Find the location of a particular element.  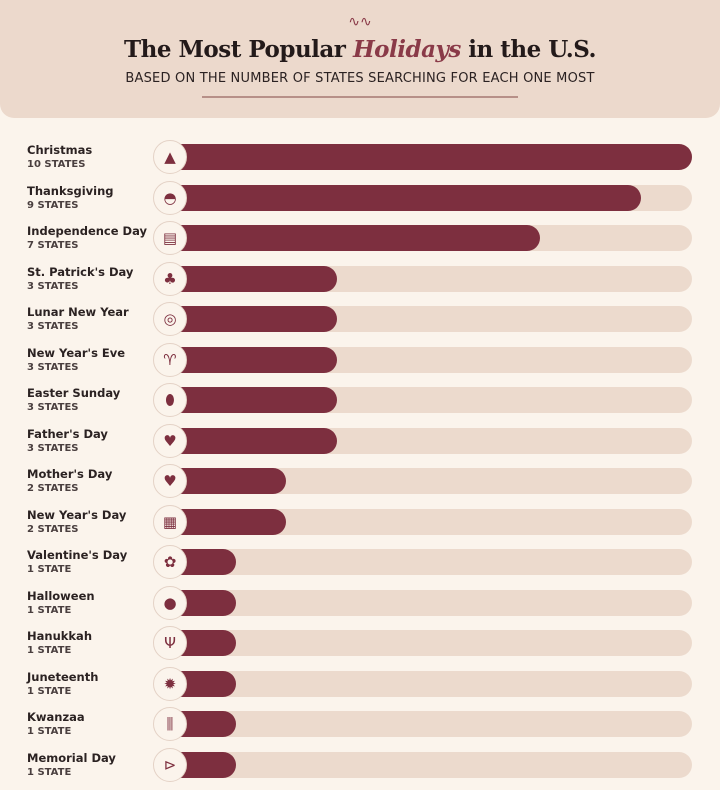

bar-row: Father's Day 3 STATES ♥ is located at coordinates (360, 444).